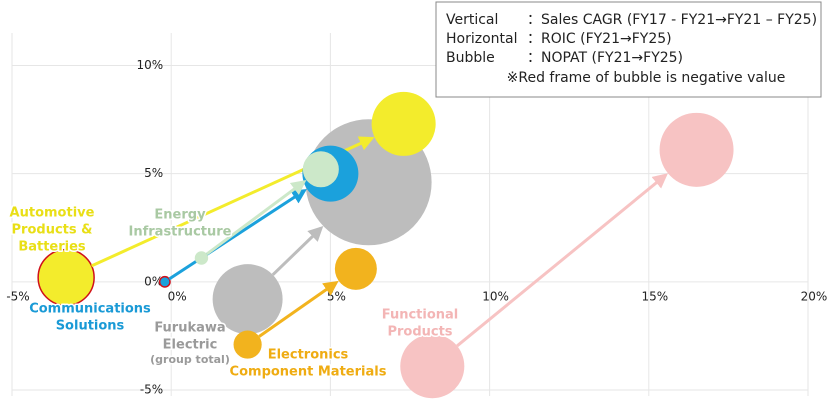  I want to click on legend-desc: ：Sales CAGR (FY17 - FY21→FY21 – FY25), so click(672, 20).